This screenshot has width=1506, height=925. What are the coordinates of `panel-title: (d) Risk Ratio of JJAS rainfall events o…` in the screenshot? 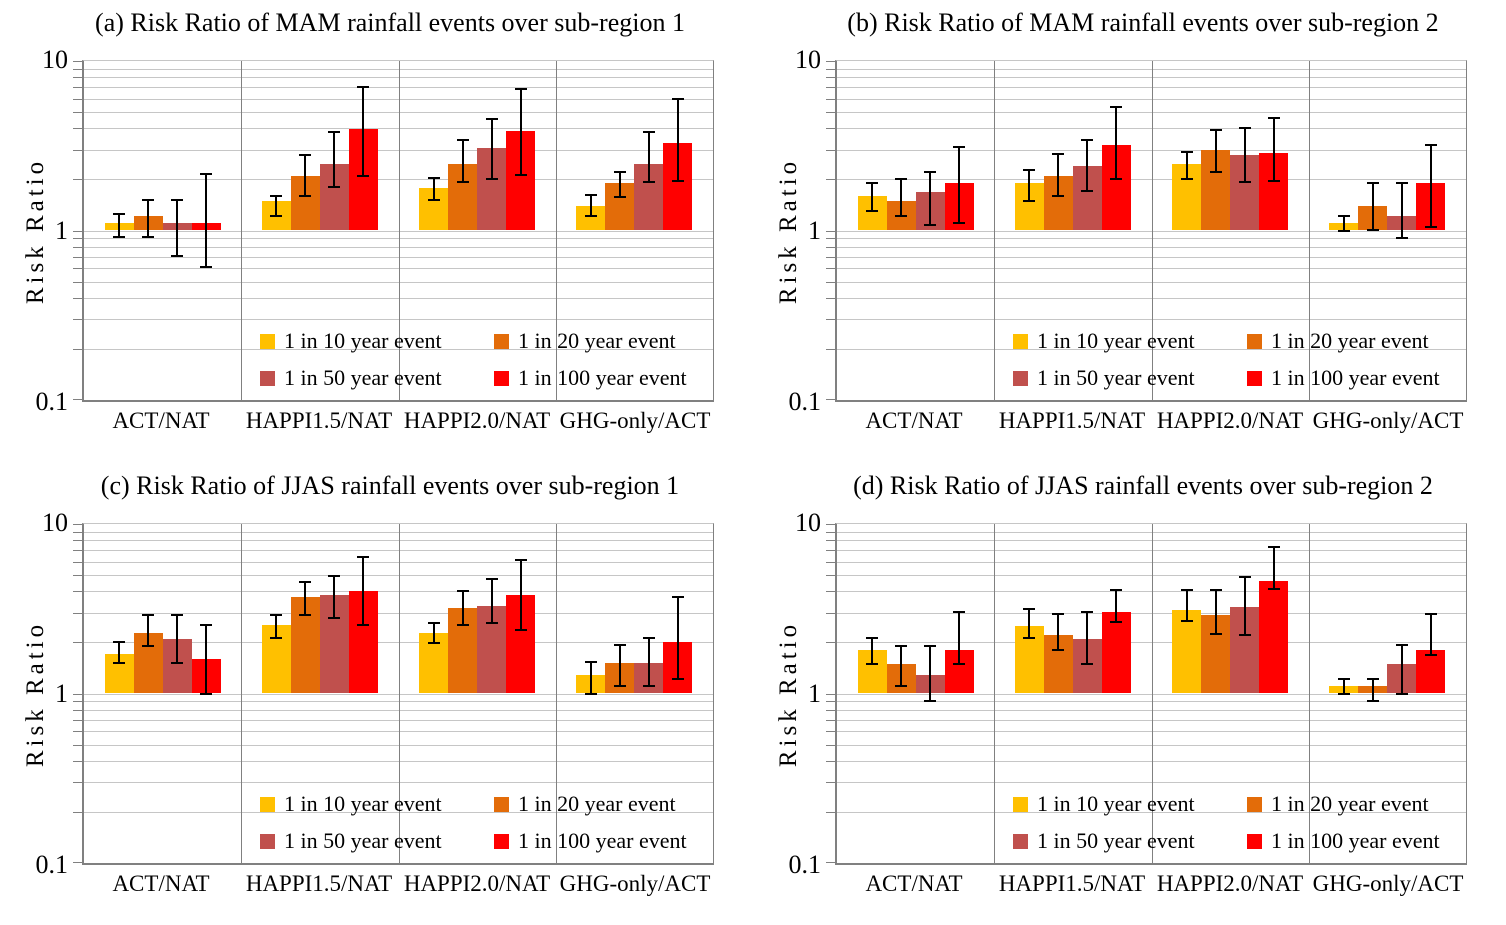 It's located at (1143, 485).